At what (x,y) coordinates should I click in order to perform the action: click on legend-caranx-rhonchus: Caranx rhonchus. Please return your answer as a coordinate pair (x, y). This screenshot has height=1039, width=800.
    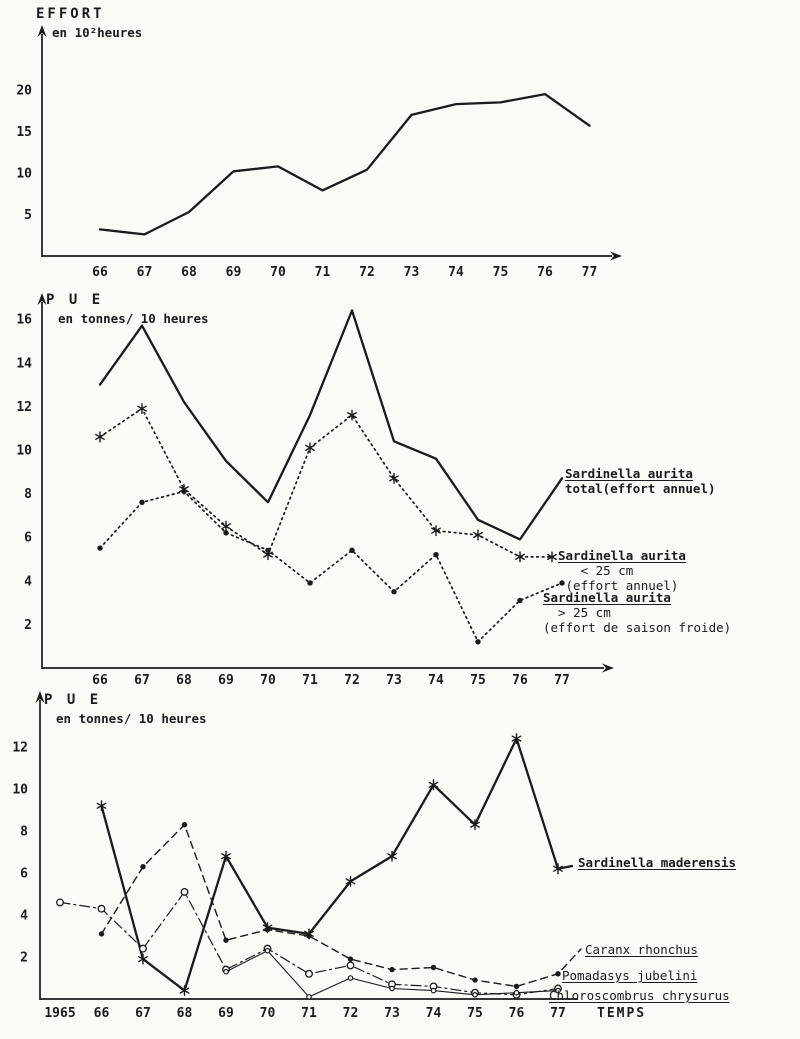
    Looking at the image, I should click on (641, 949).